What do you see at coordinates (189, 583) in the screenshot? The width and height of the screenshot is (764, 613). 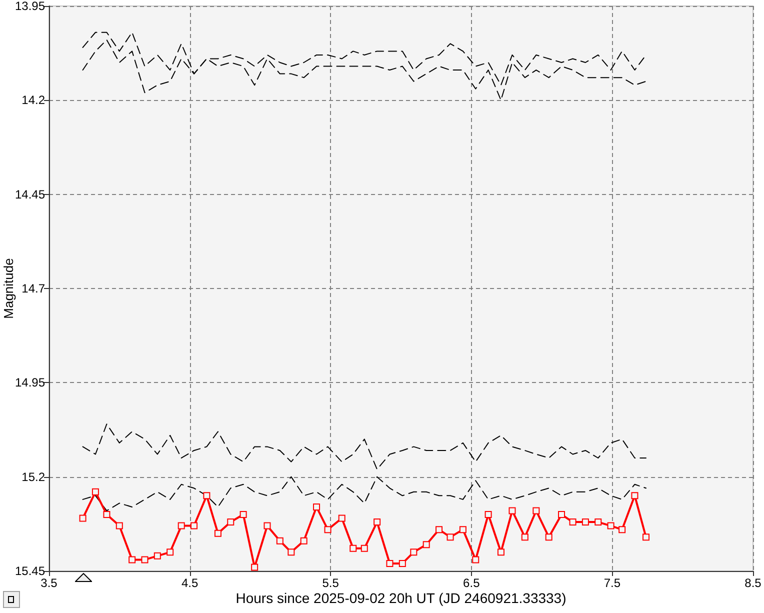 I see `x-tick-label: 4.5` at bounding box center [189, 583].